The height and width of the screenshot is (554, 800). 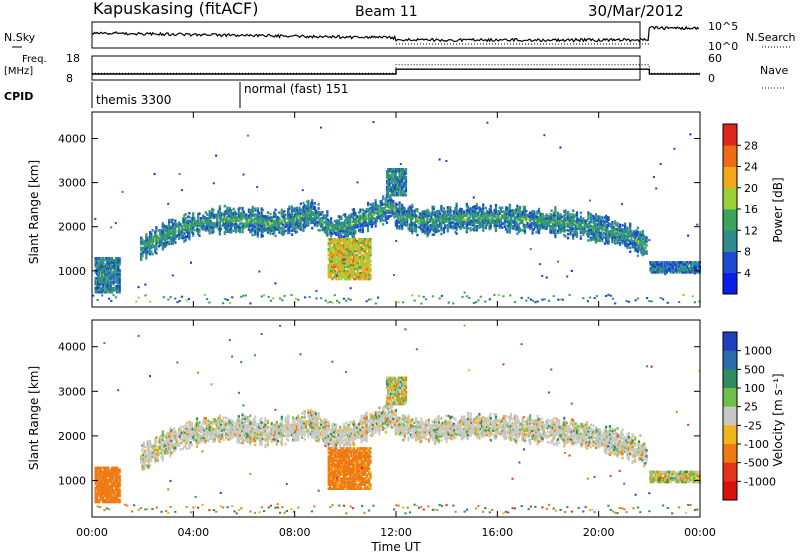 What do you see at coordinates (72, 183) in the screenshot?
I see `y-tick-label: 3000` at bounding box center [72, 183].